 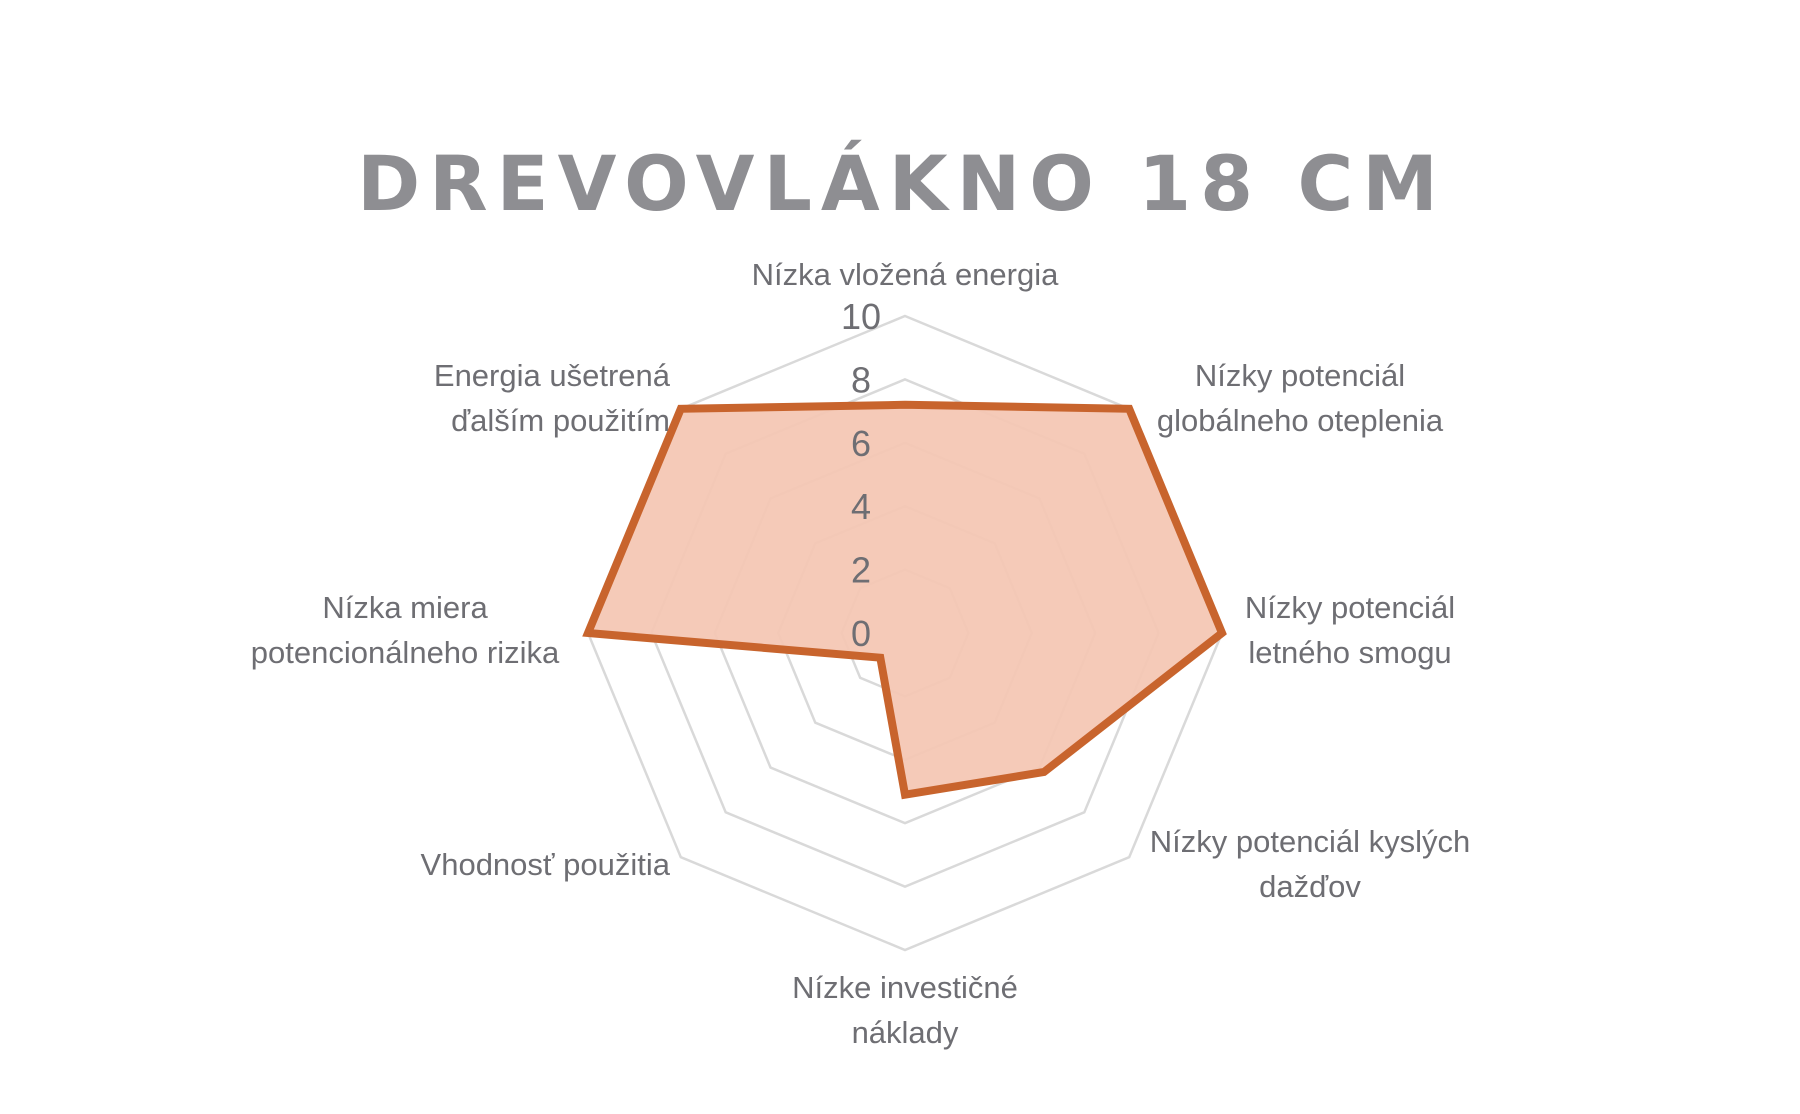 What do you see at coordinates (861, 506) in the screenshot?
I see `tick-label: 4` at bounding box center [861, 506].